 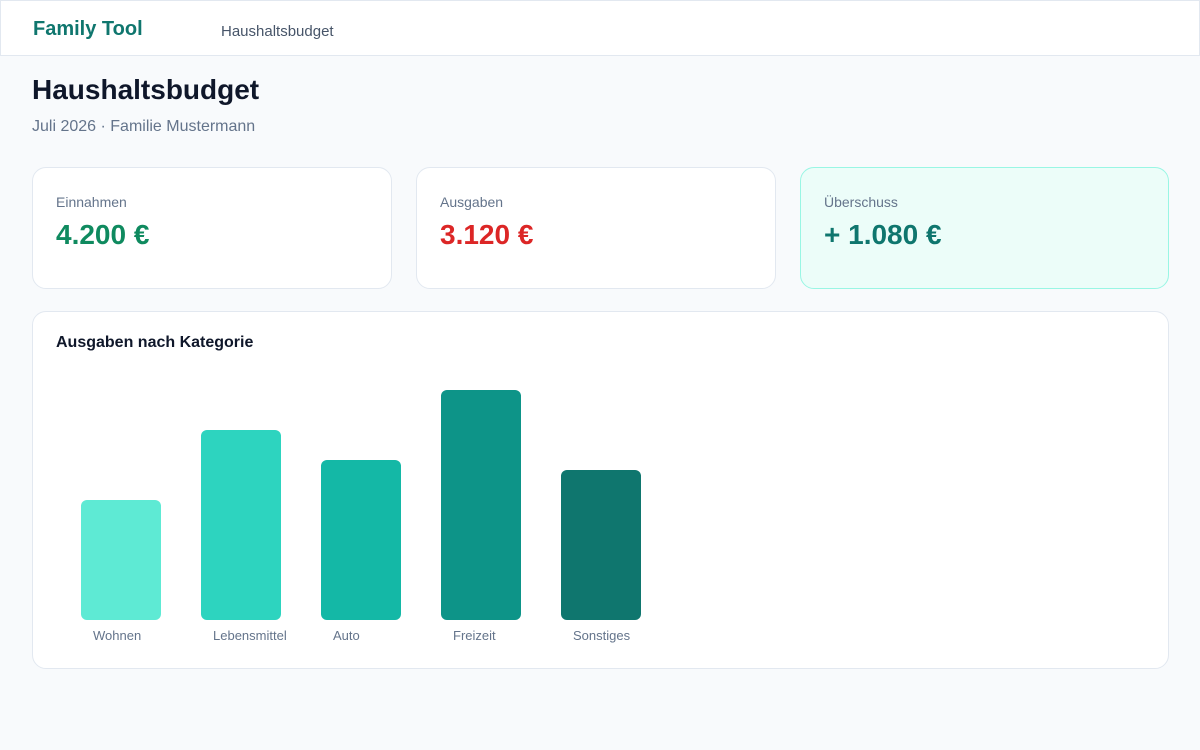 I want to click on bar-freizeit, so click(x=481, y=505).